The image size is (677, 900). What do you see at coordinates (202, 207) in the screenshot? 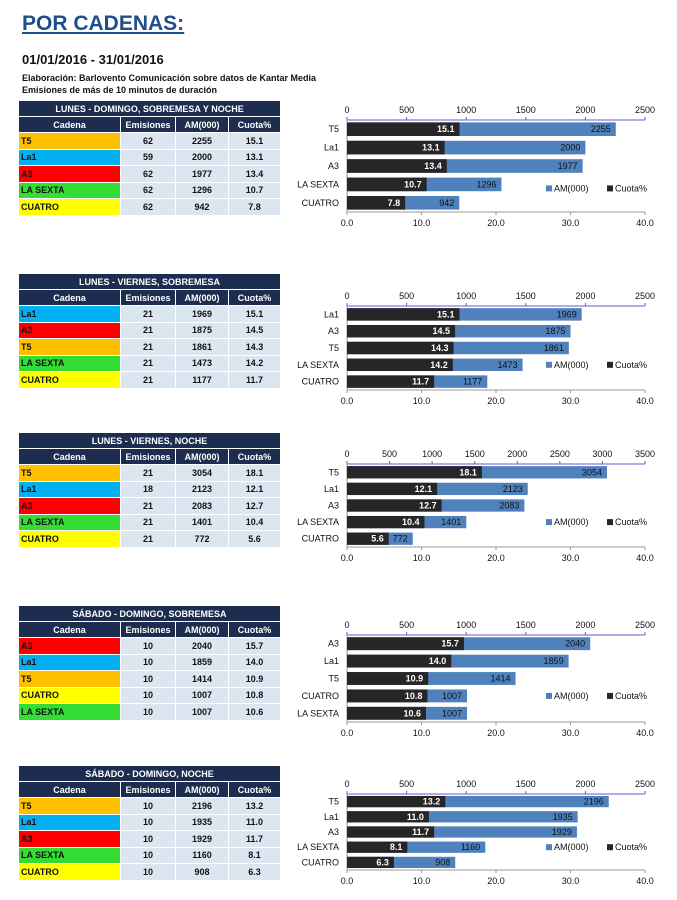
I see `am-cell: 942` at bounding box center [202, 207].